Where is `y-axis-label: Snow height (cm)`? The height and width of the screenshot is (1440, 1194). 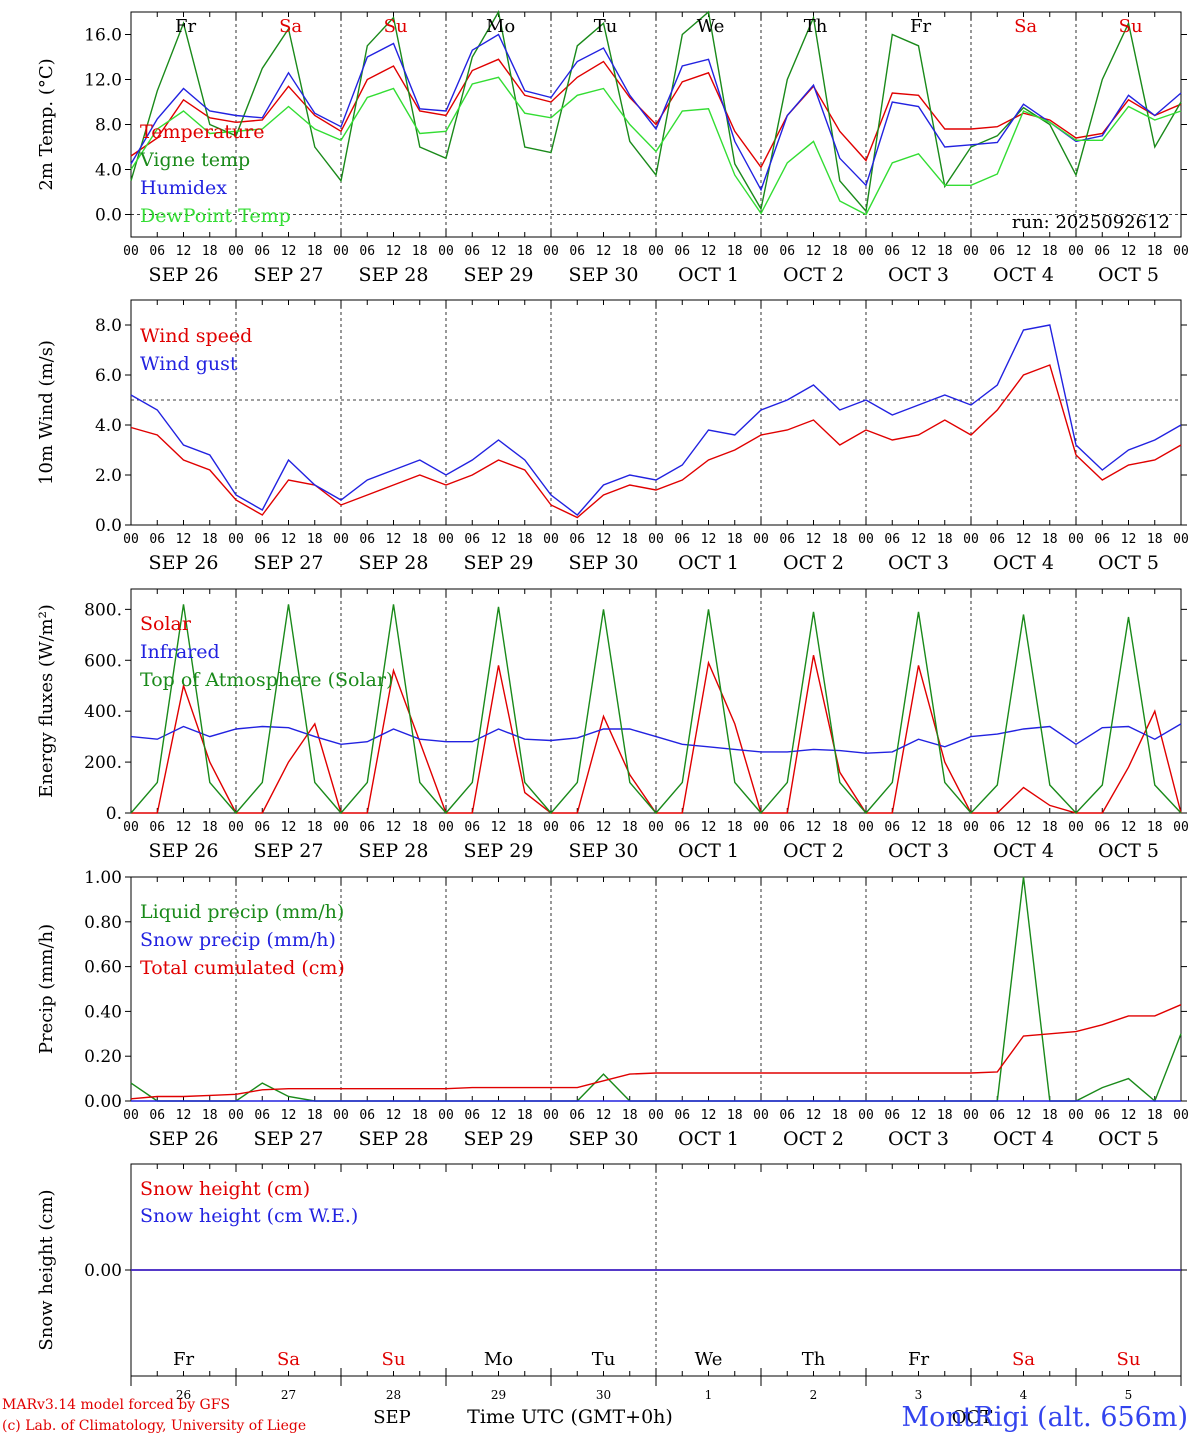 y-axis-label: Snow height (cm) is located at coordinates (46, 1269).